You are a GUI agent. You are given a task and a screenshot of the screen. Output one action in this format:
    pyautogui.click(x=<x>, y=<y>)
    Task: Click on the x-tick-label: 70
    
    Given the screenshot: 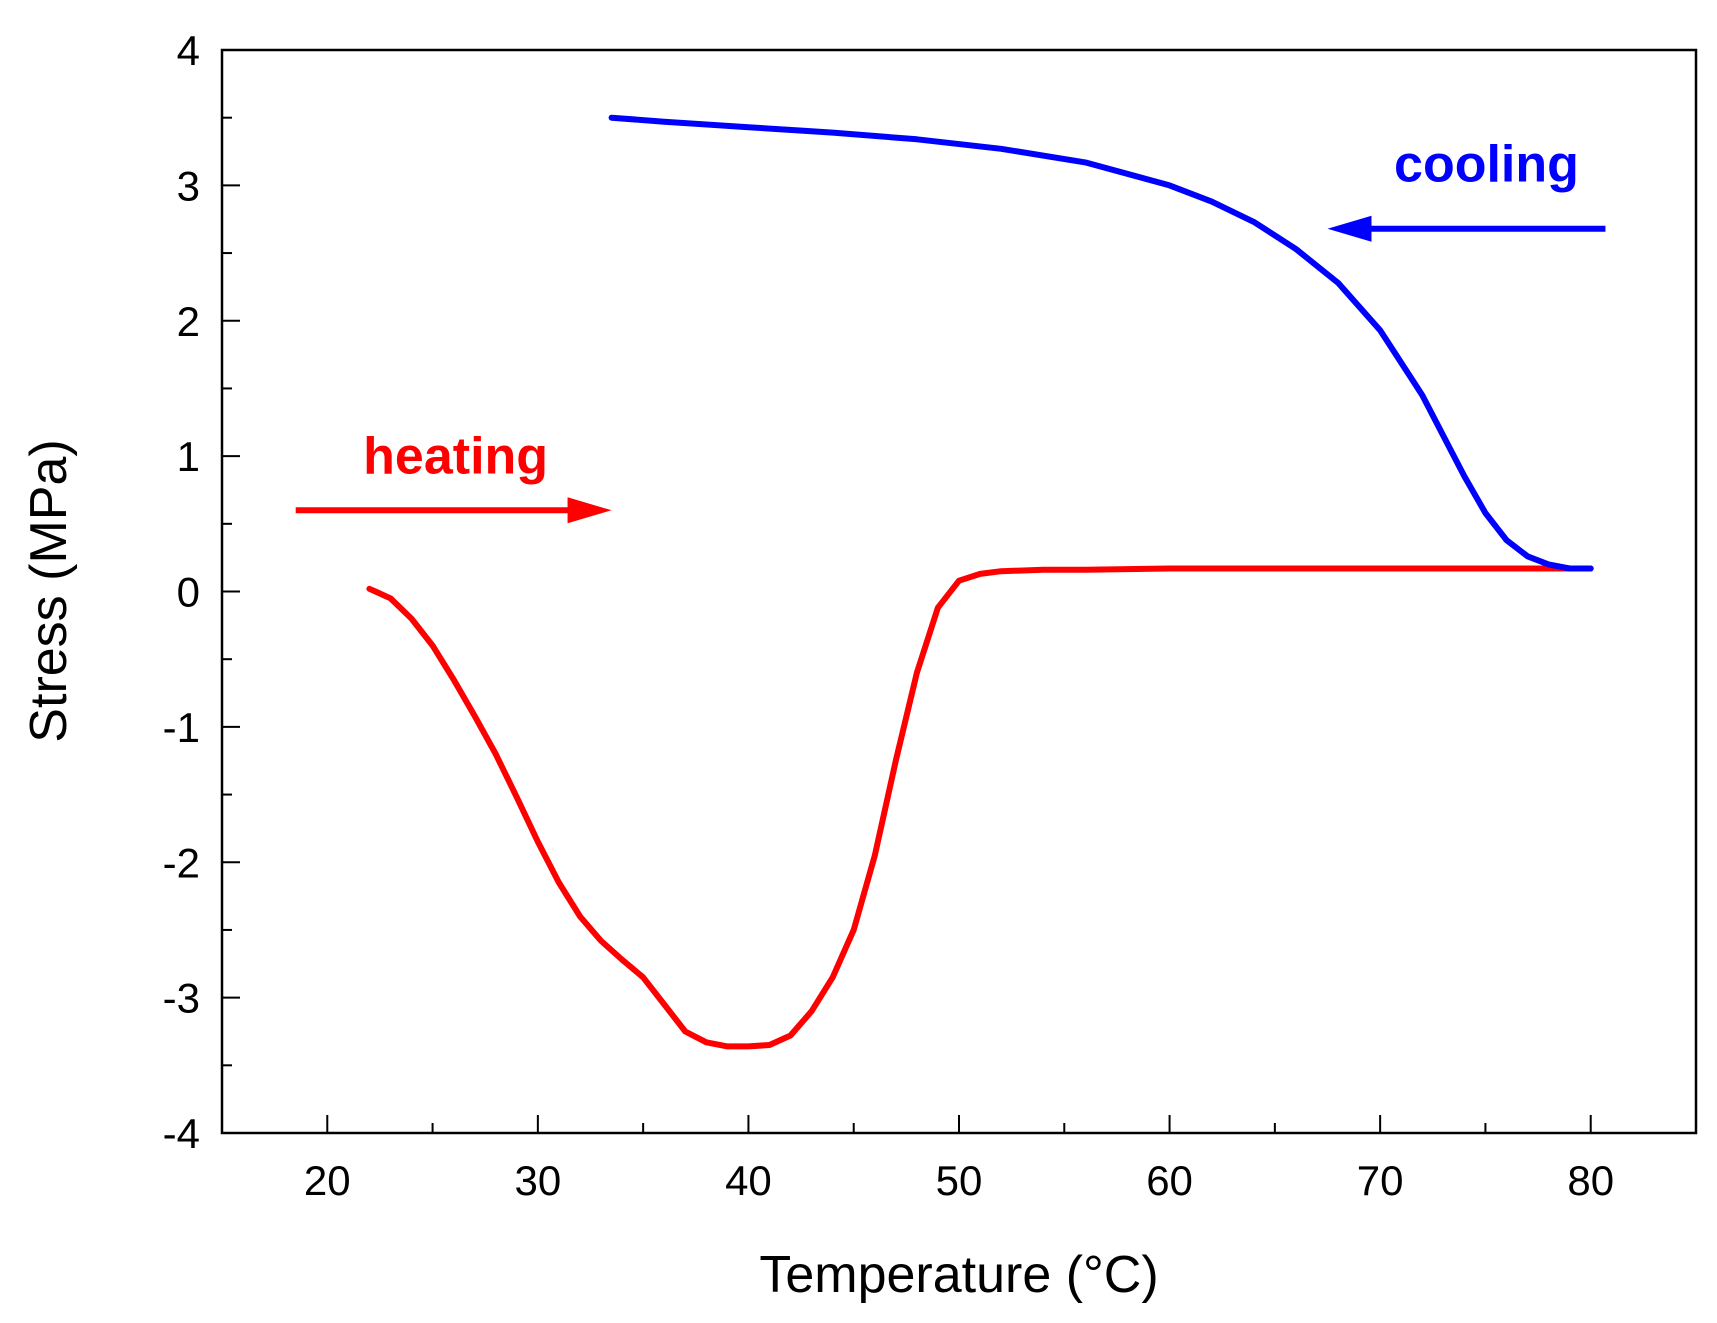 What is the action you would take?
    pyautogui.click(x=1380, y=1180)
    